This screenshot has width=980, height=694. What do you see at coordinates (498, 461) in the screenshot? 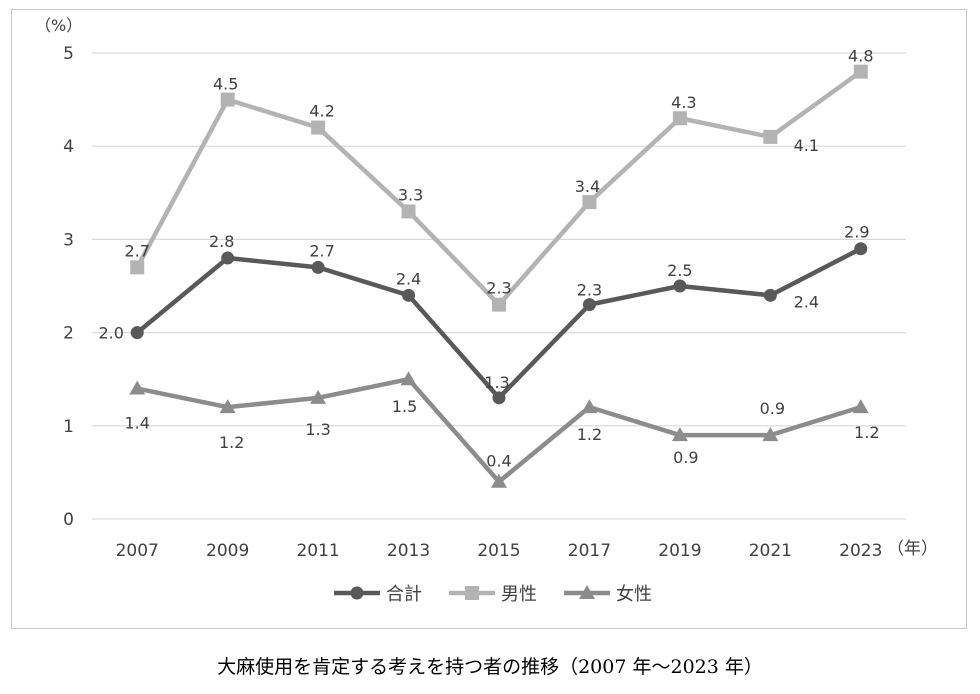
I see `data-label: 0.4` at bounding box center [498, 461].